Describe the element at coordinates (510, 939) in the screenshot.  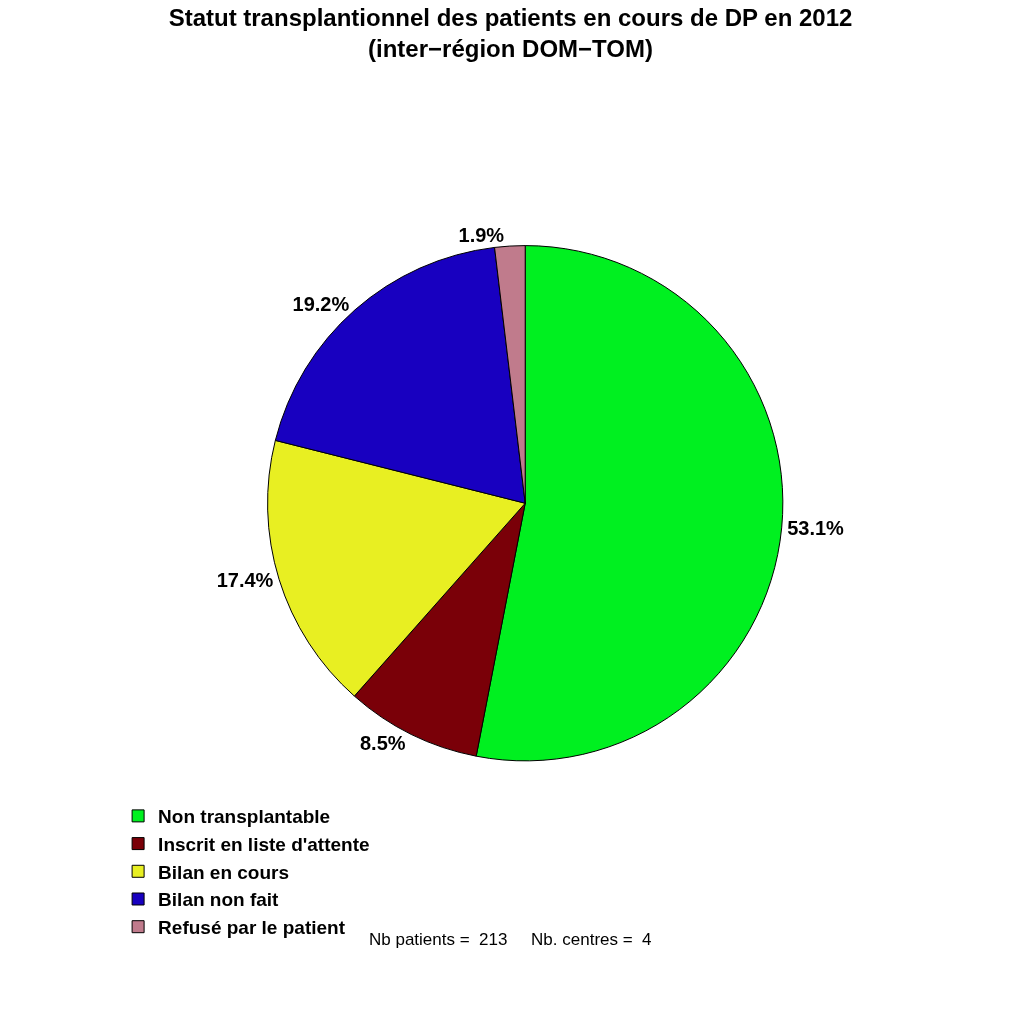
I see `text: Nb patients = 213 Nb. centres = 4` at that location.